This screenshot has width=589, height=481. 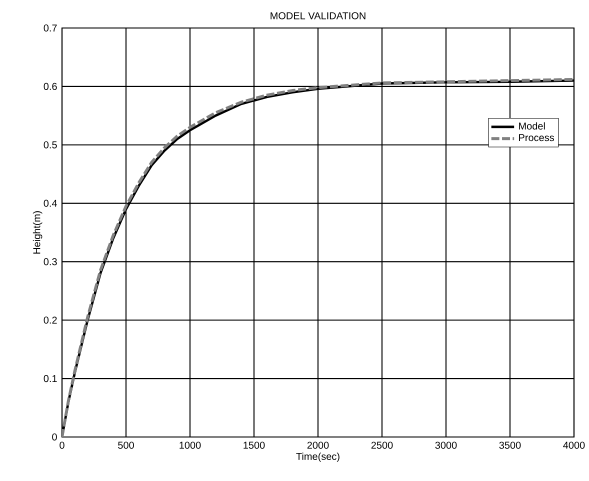 I want to click on y-tick-label: 0, so click(x=54, y=437).